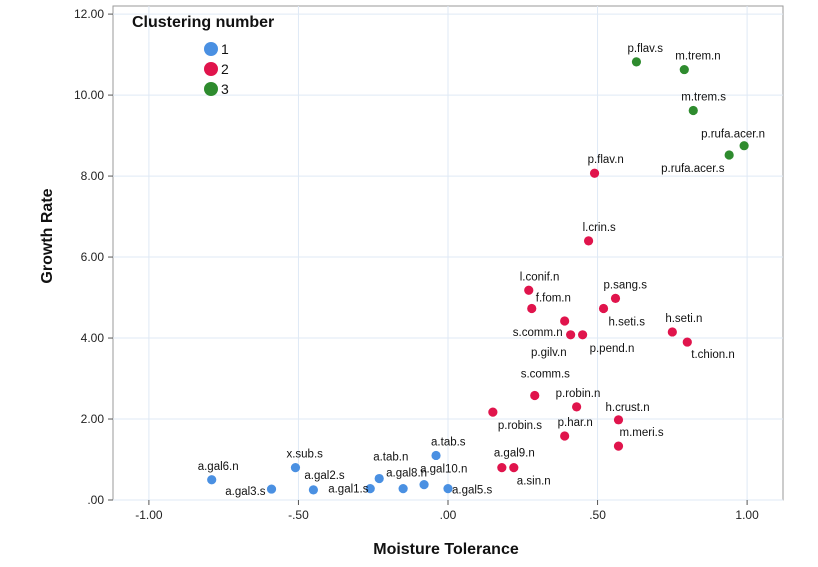  What do you see at coordinates (406, 474) in the screenshot?
I see `point-label: a.gal8.n` at bounding box center [406, 474].